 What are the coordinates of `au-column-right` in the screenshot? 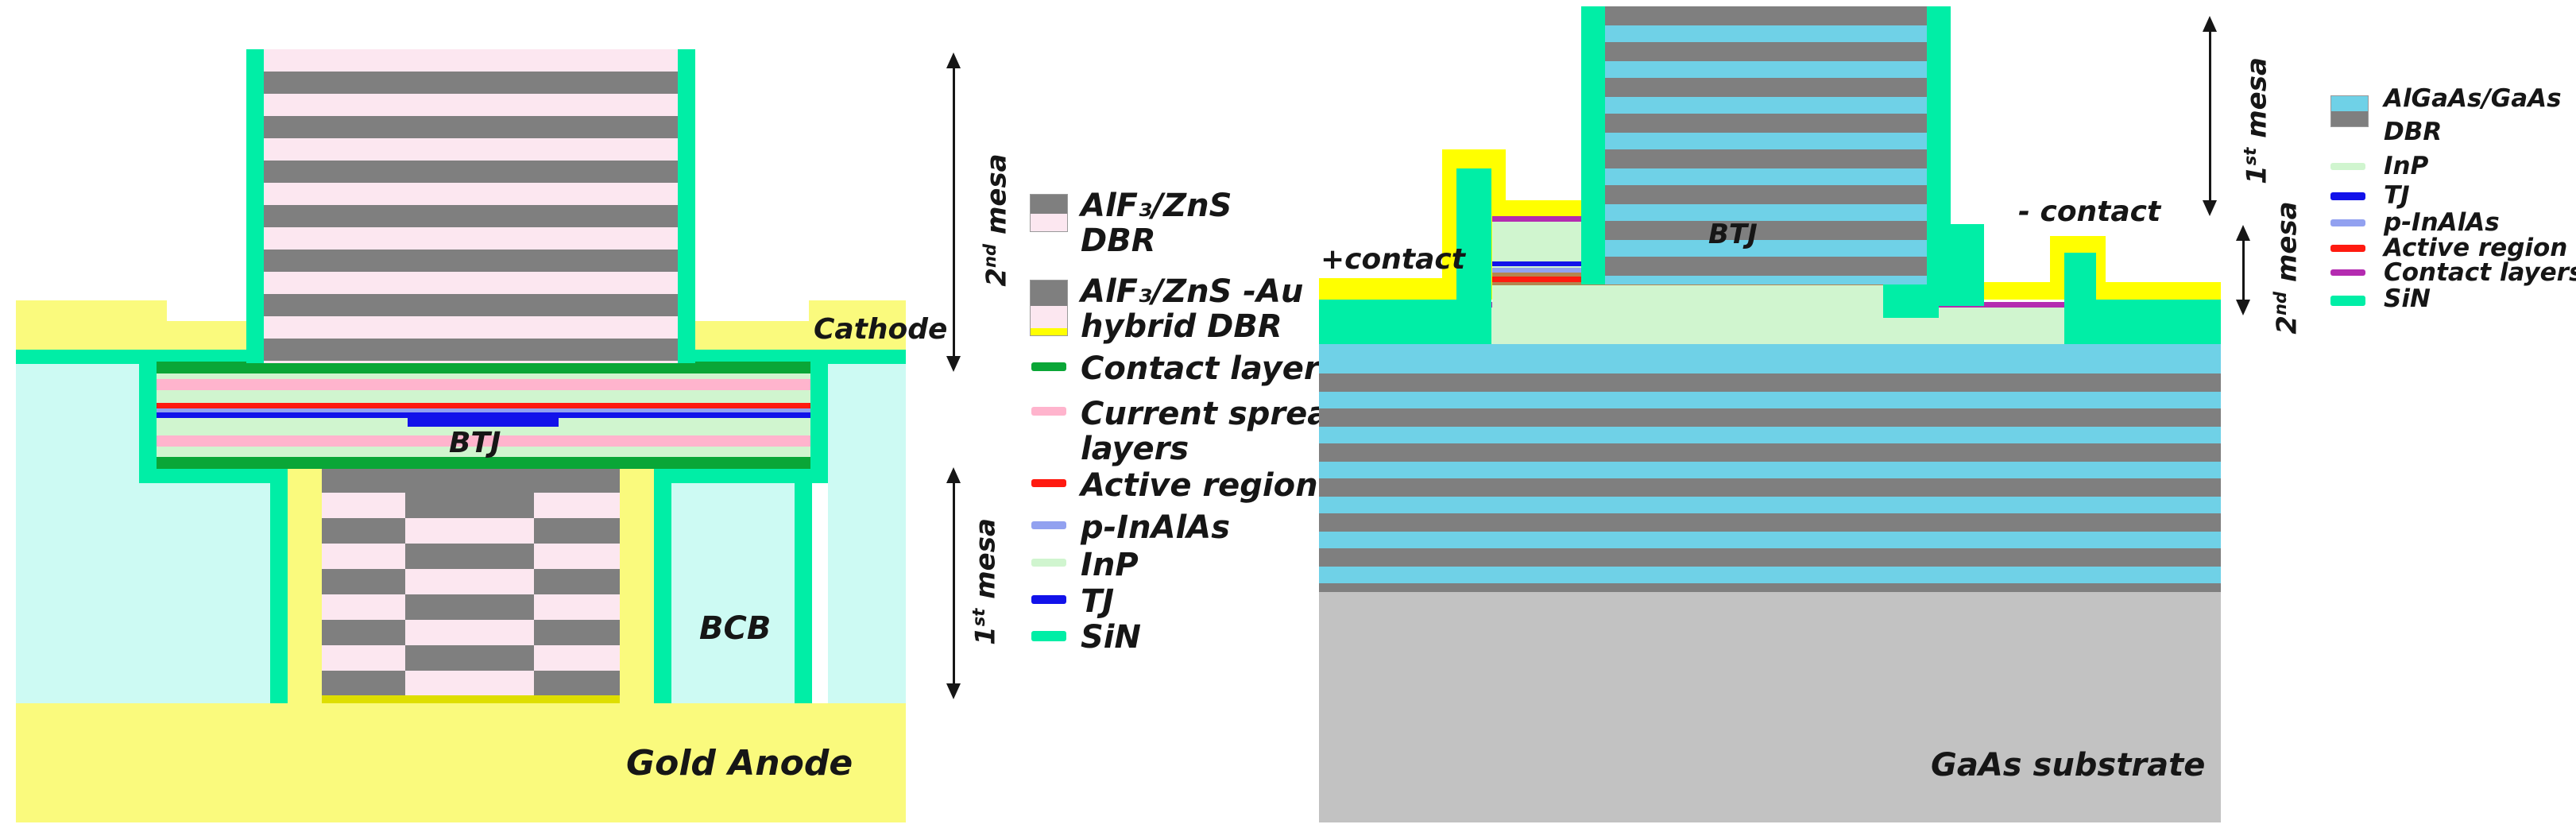 It's located at (637, 586).